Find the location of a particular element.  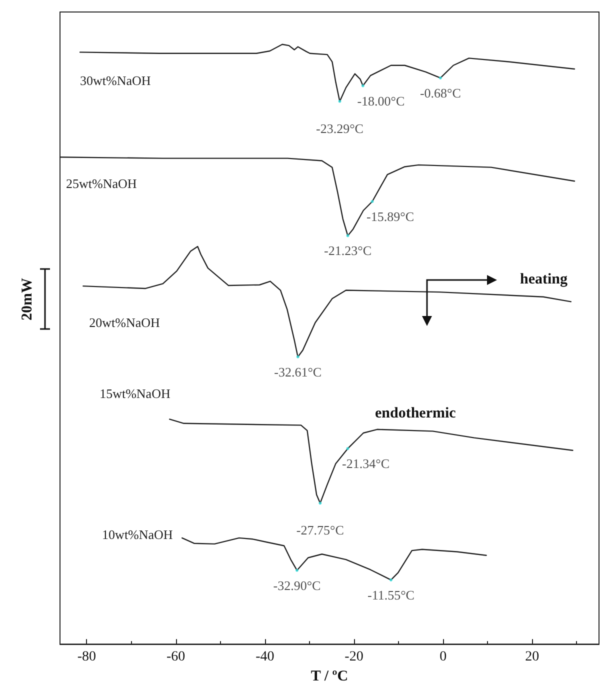

x-axis-title: T / ºC is located at coordinates (329, 676).